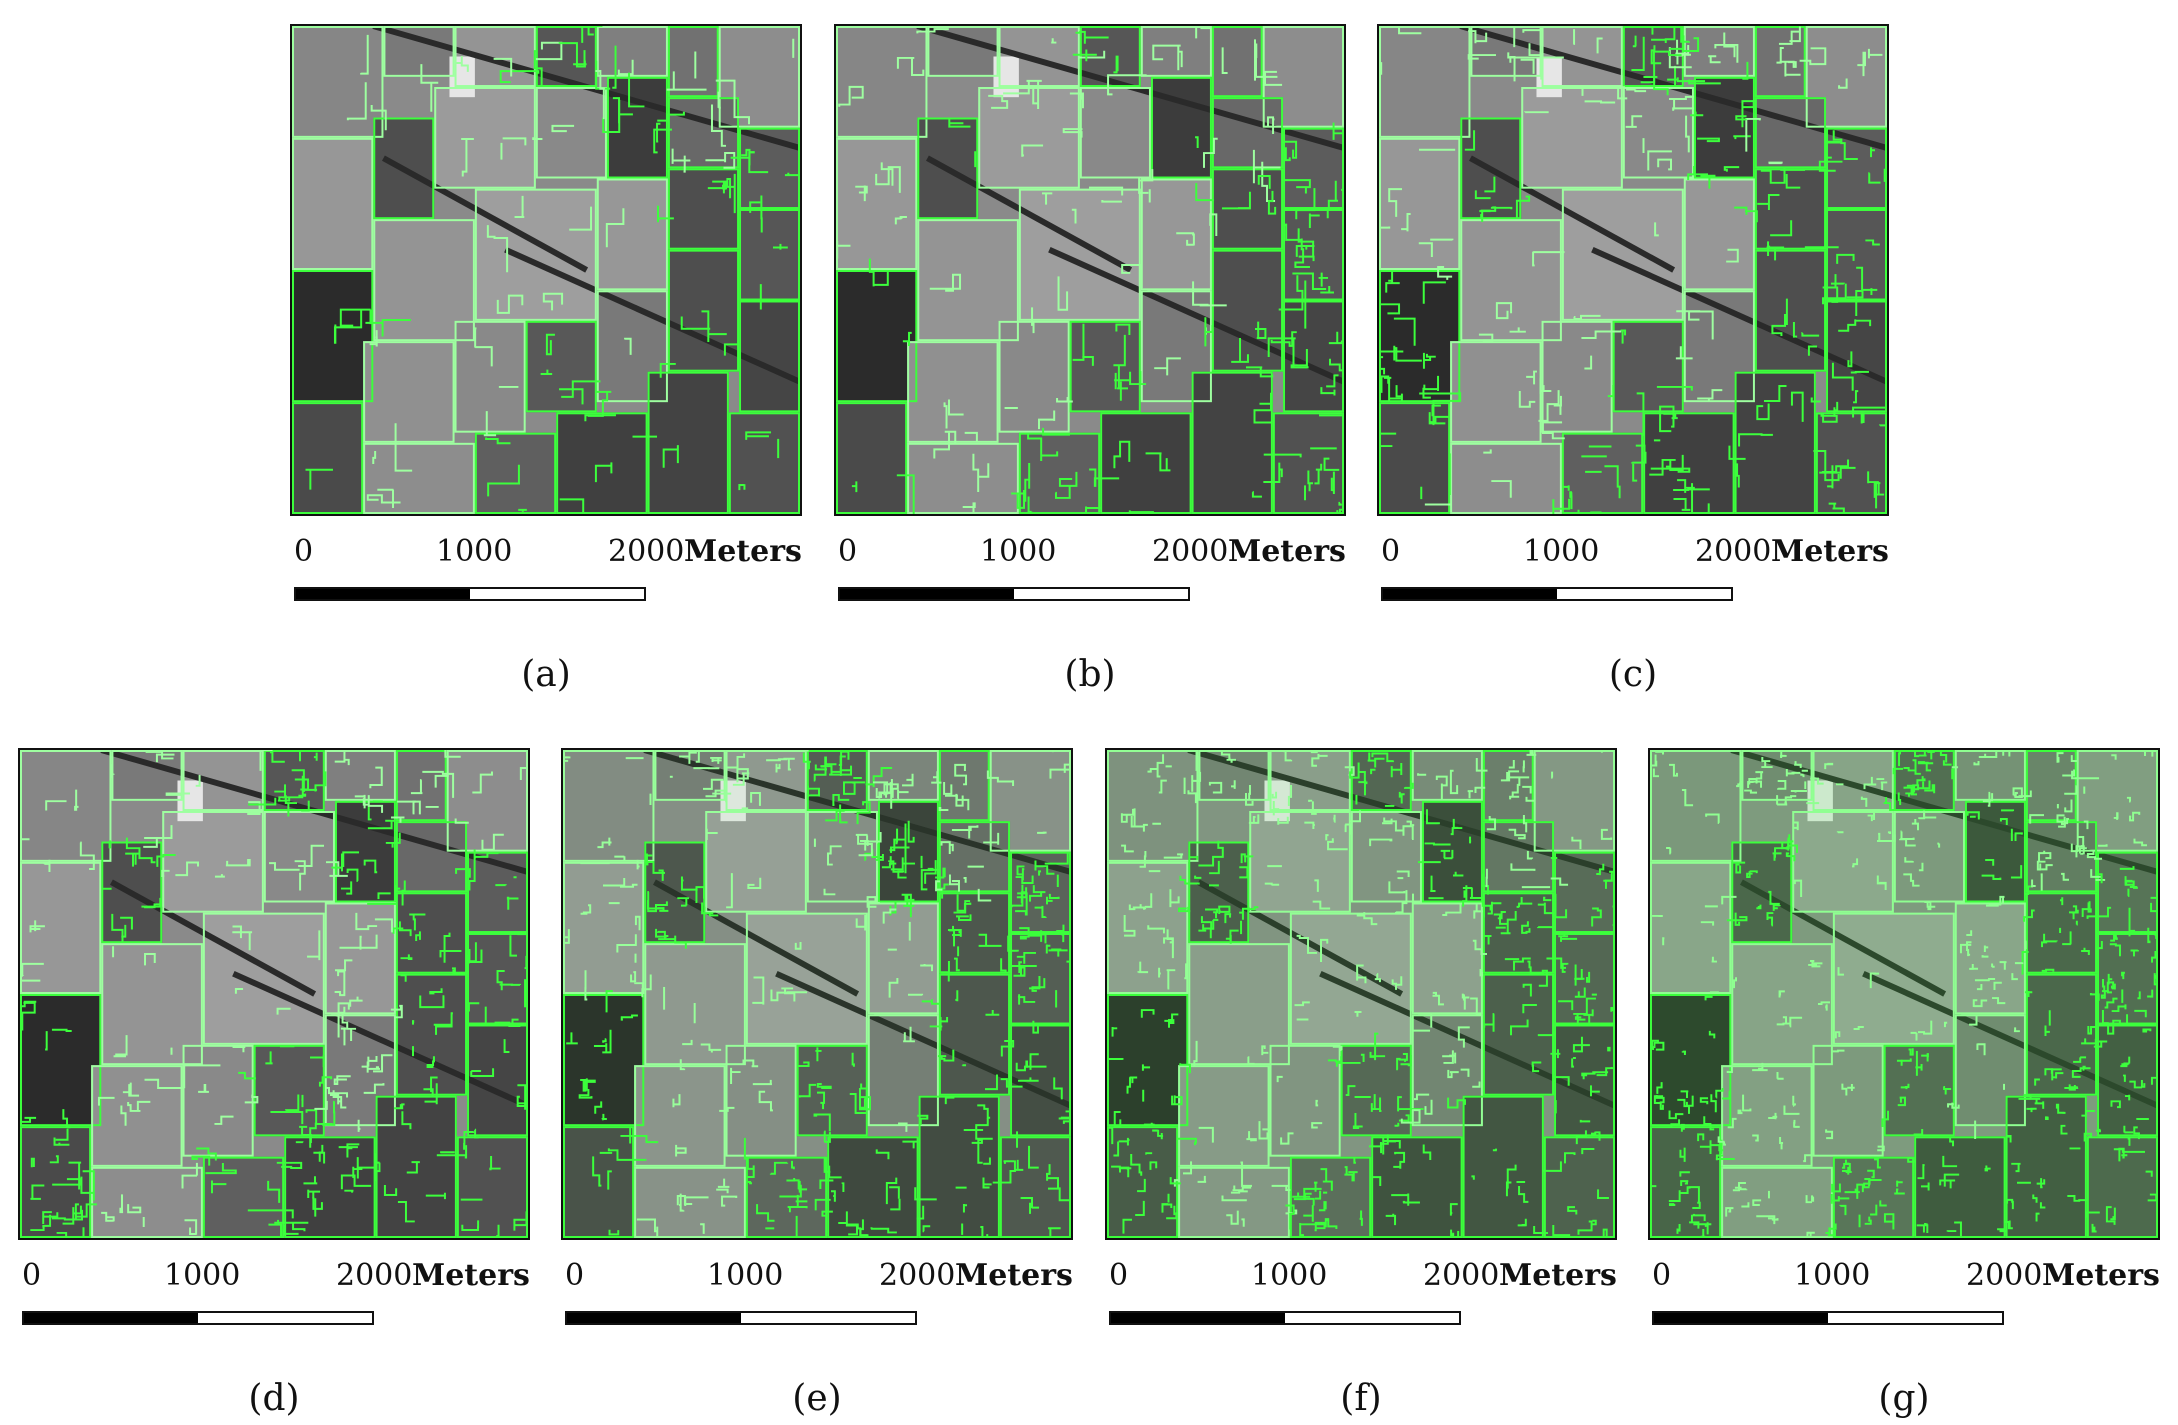  I want to click on scale-tick-2000: 2000, so click(646, 551).